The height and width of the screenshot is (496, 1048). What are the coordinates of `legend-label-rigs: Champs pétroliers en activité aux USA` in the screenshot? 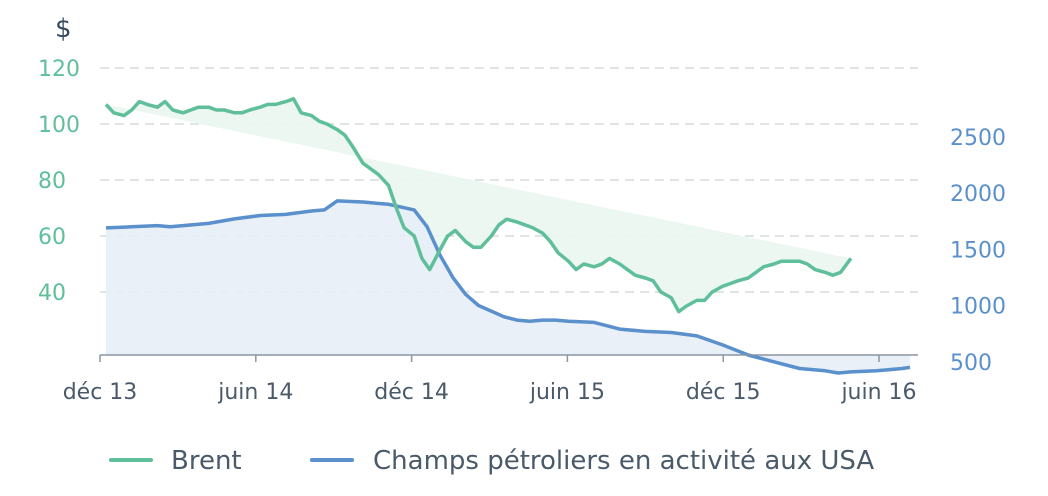 It's located at (623, 461).